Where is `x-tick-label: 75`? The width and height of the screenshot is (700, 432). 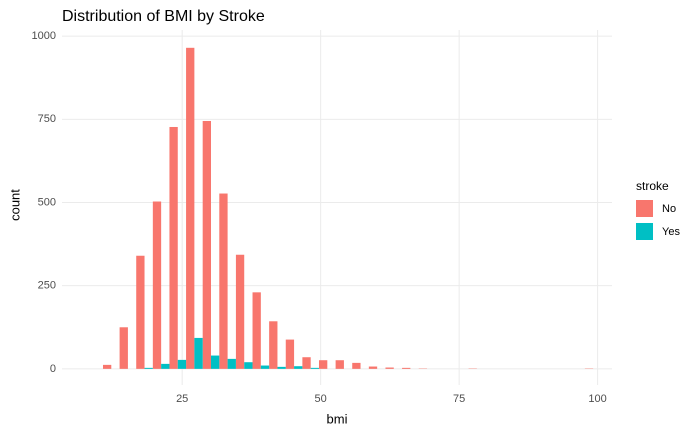
x-tick-label: 75 is located at coordinates (459, 399).